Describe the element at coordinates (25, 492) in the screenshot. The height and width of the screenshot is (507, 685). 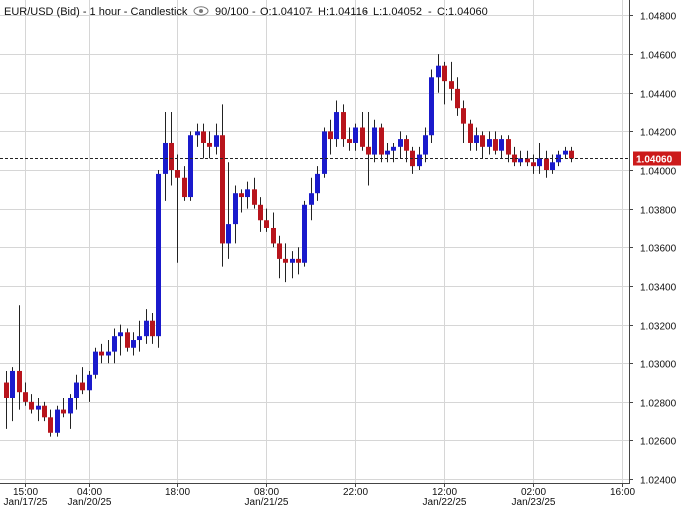
I see `x-tick-time: 15:00` at that location.